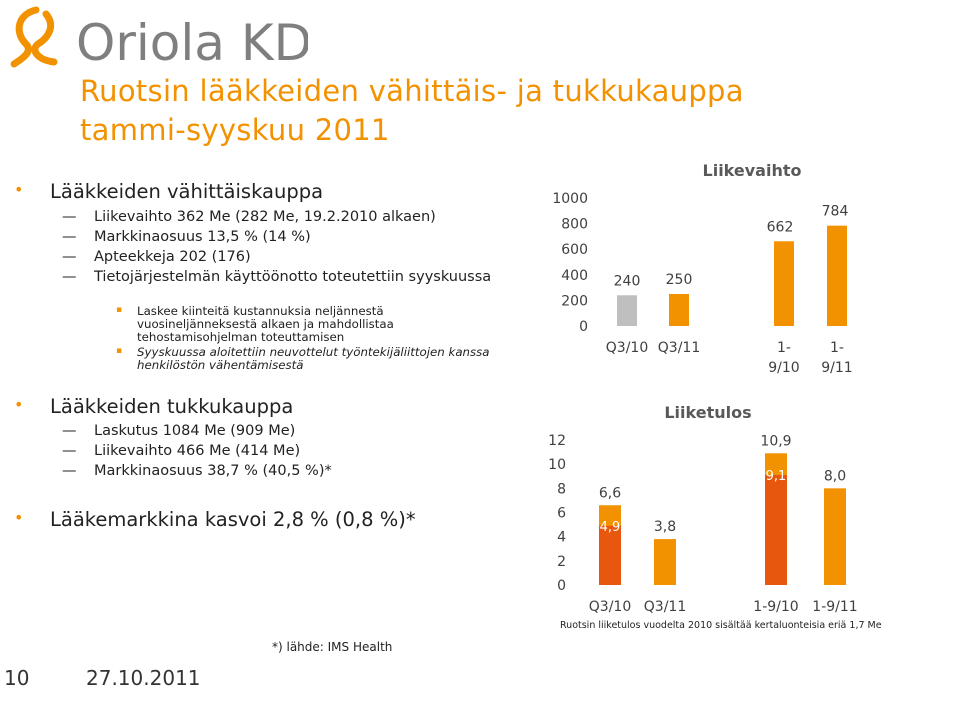  Describe the element at coordinates (293, 257) in the screenshot. I see `retail-item: — Apteekkeja 202 (176)` at that location.